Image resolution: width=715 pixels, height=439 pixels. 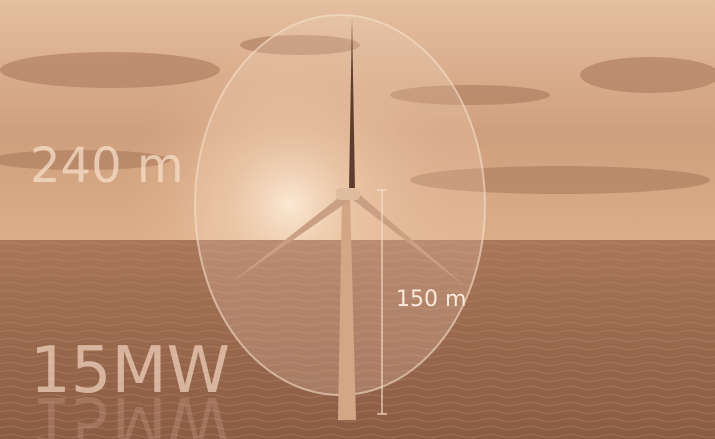 I want to click on height-label: 240 m, so click(x=107, y=166).